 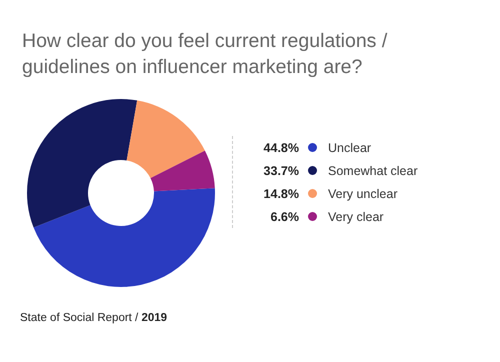 I want to click on data-label: 33.7%, so click(x=280, y=171).